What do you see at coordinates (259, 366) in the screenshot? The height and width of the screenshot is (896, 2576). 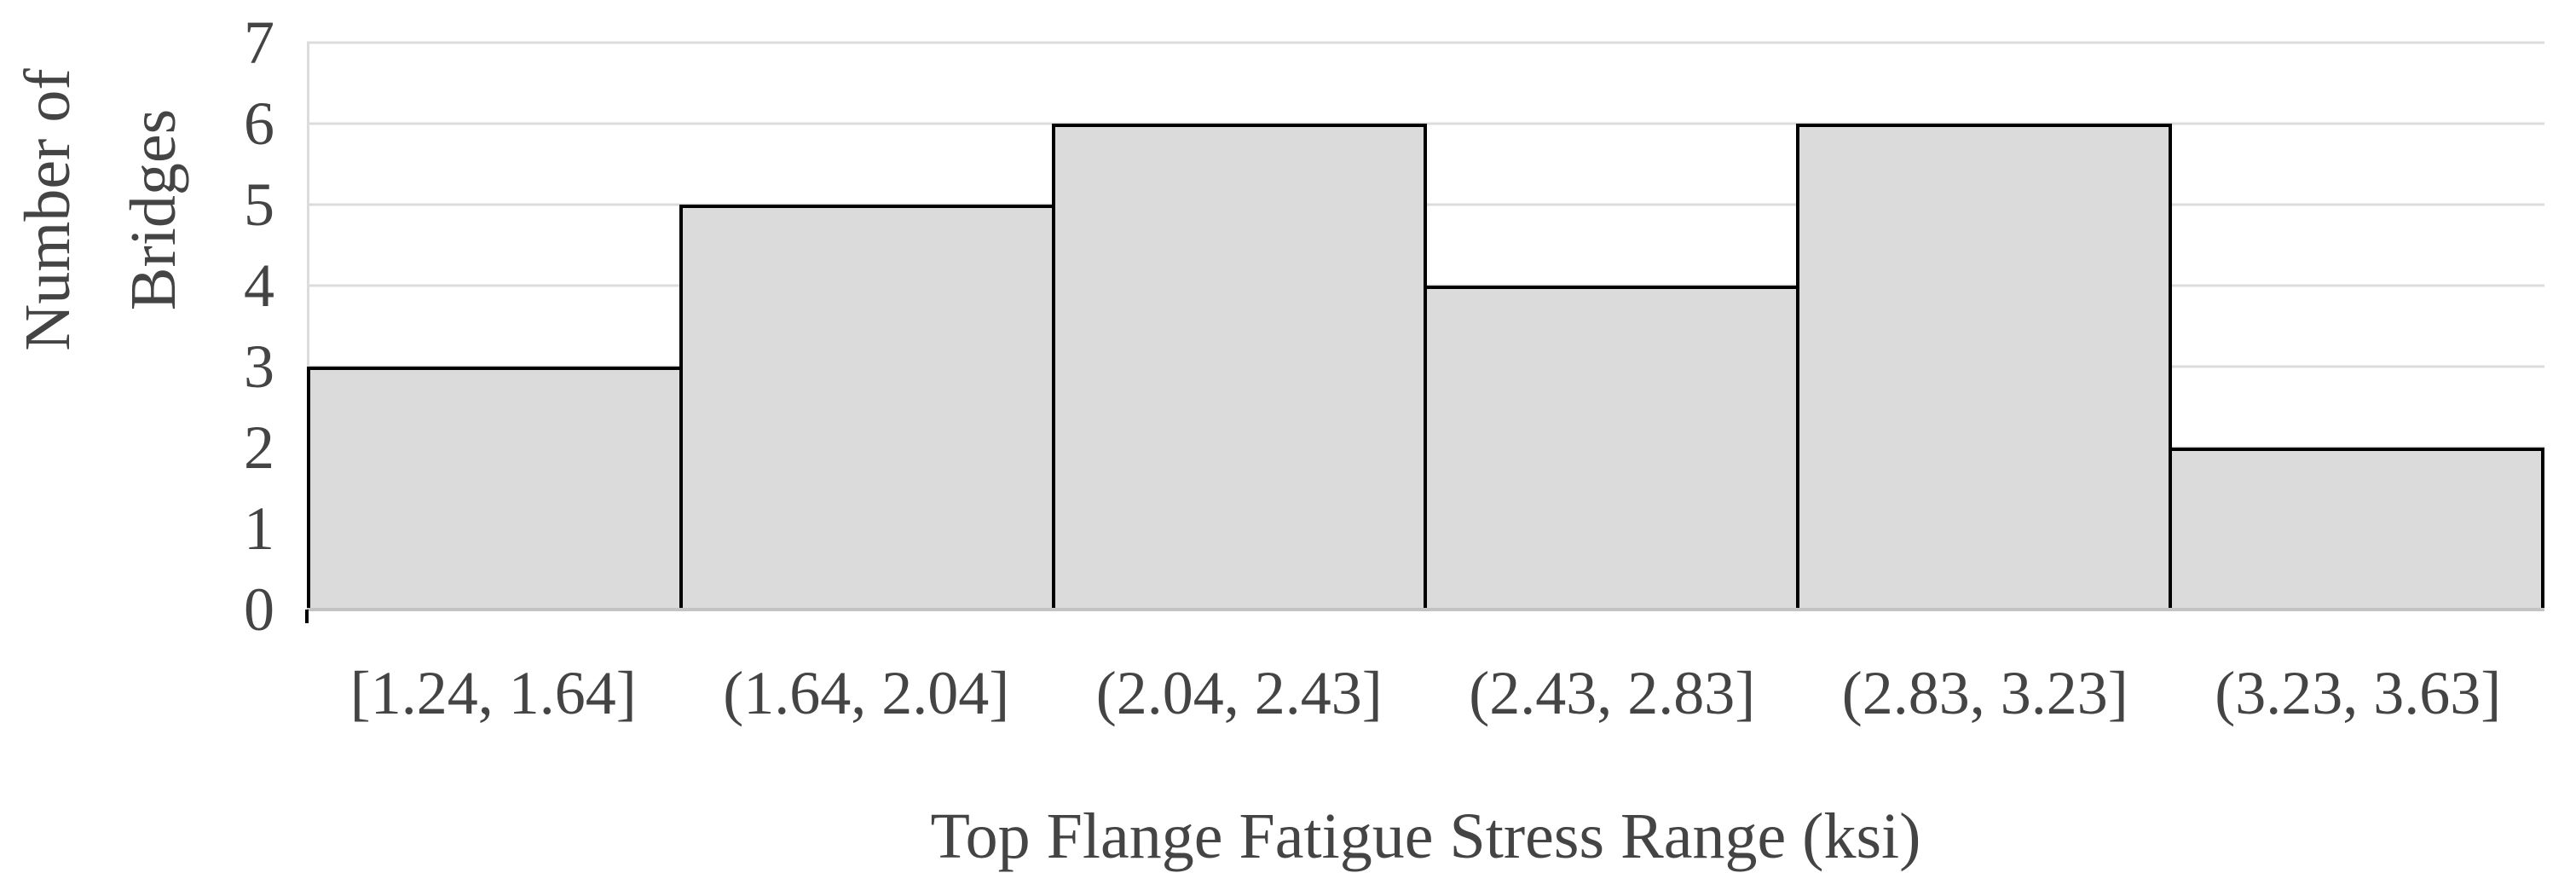 I see `y-tick-label: 3` at bounding box center [259, 366].